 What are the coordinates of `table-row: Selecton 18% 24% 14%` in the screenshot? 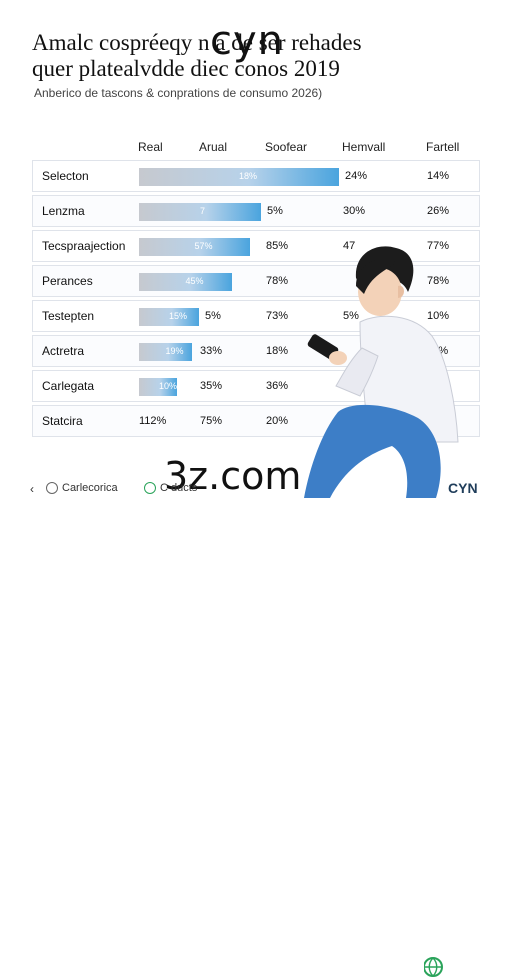 It's located at (256, 176).